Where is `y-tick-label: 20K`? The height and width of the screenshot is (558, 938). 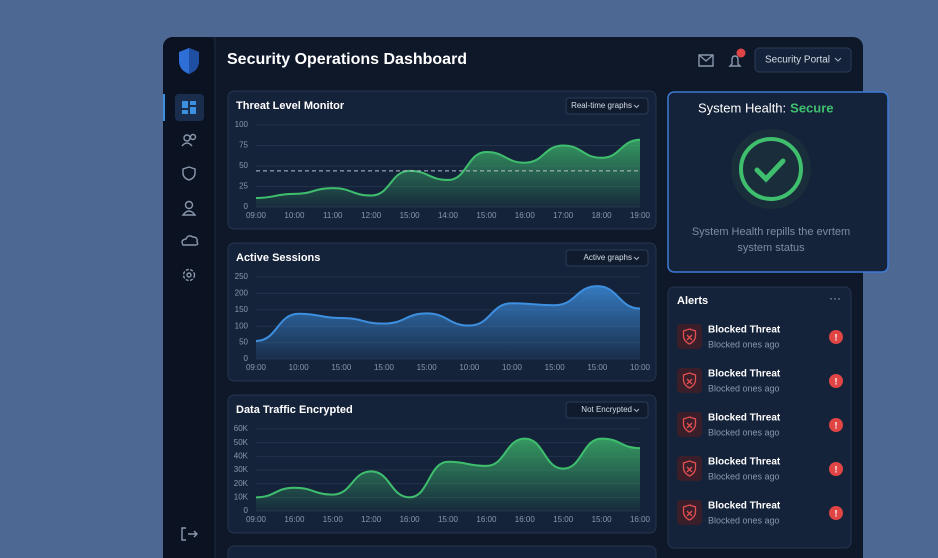
y-tick-label: 20K is located at coordinates (241, 483).